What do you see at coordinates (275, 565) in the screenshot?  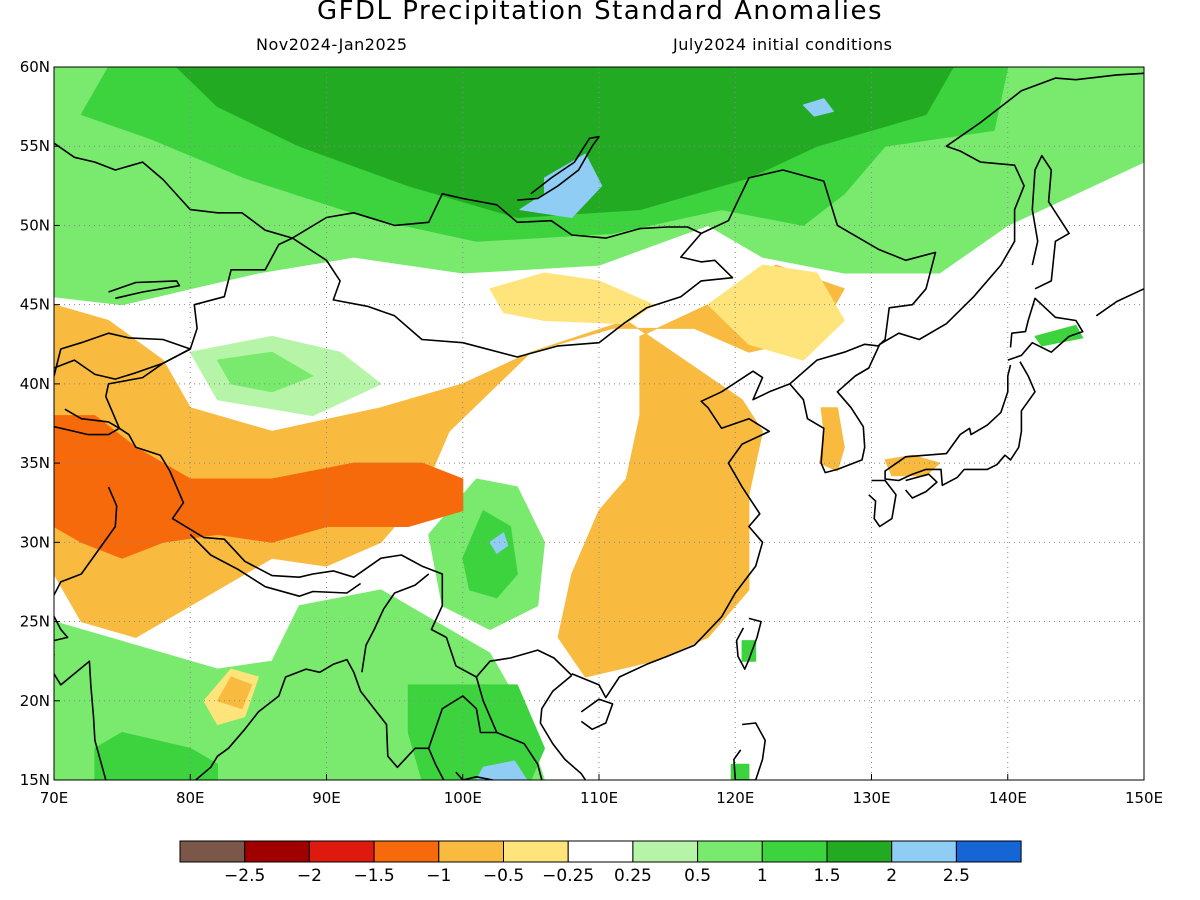 I see `india-nepal-border` at bounding box center [275, 565].